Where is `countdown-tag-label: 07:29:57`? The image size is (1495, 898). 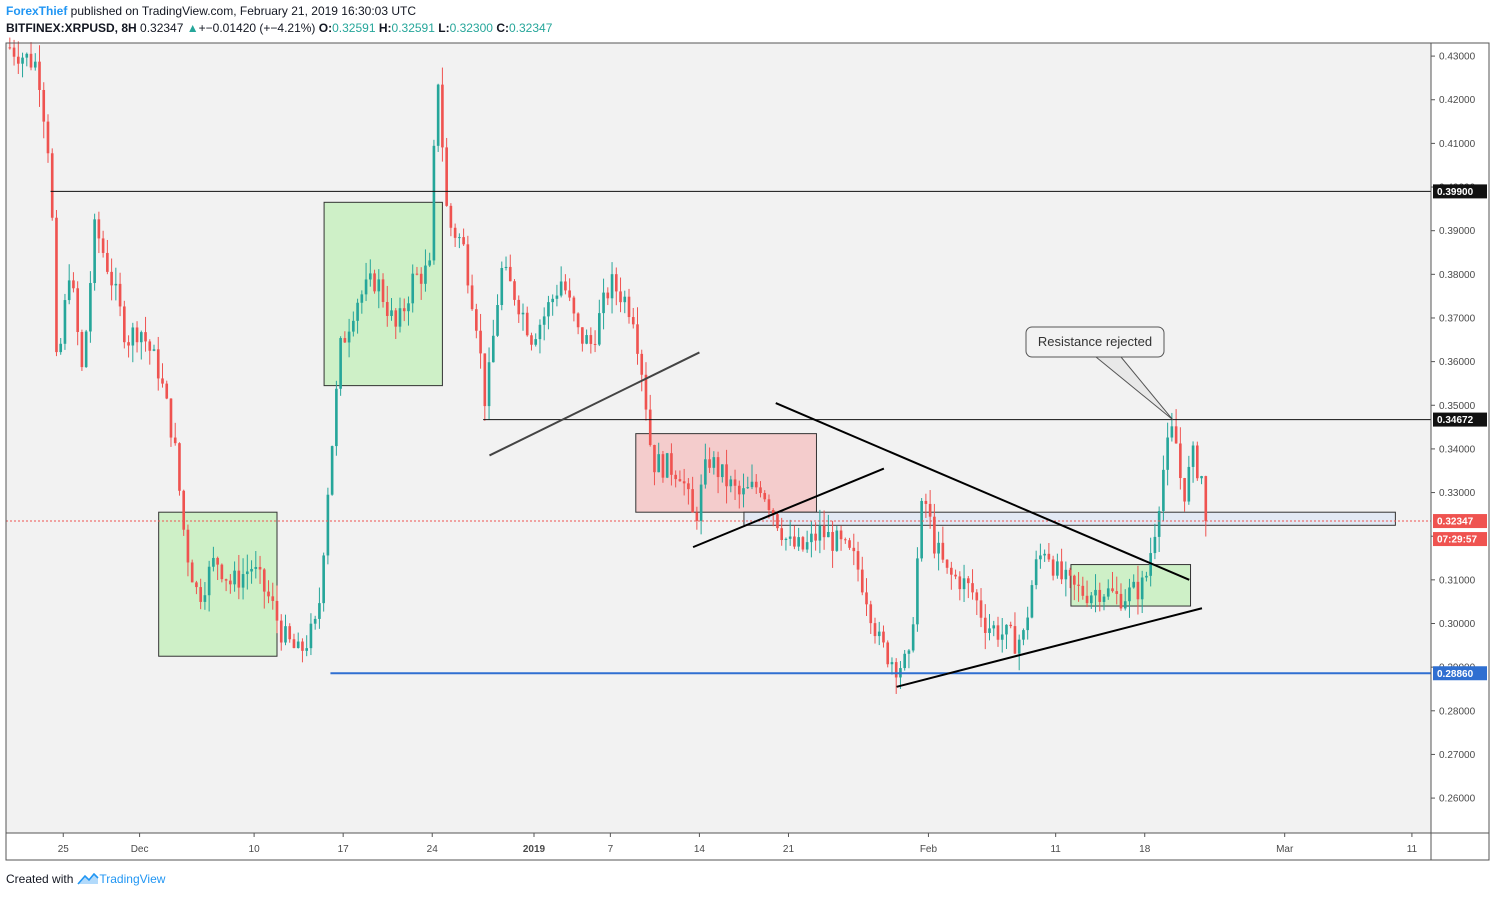
countdown-tag-label: 07:29:57 is located at coordinates (1457, 540).